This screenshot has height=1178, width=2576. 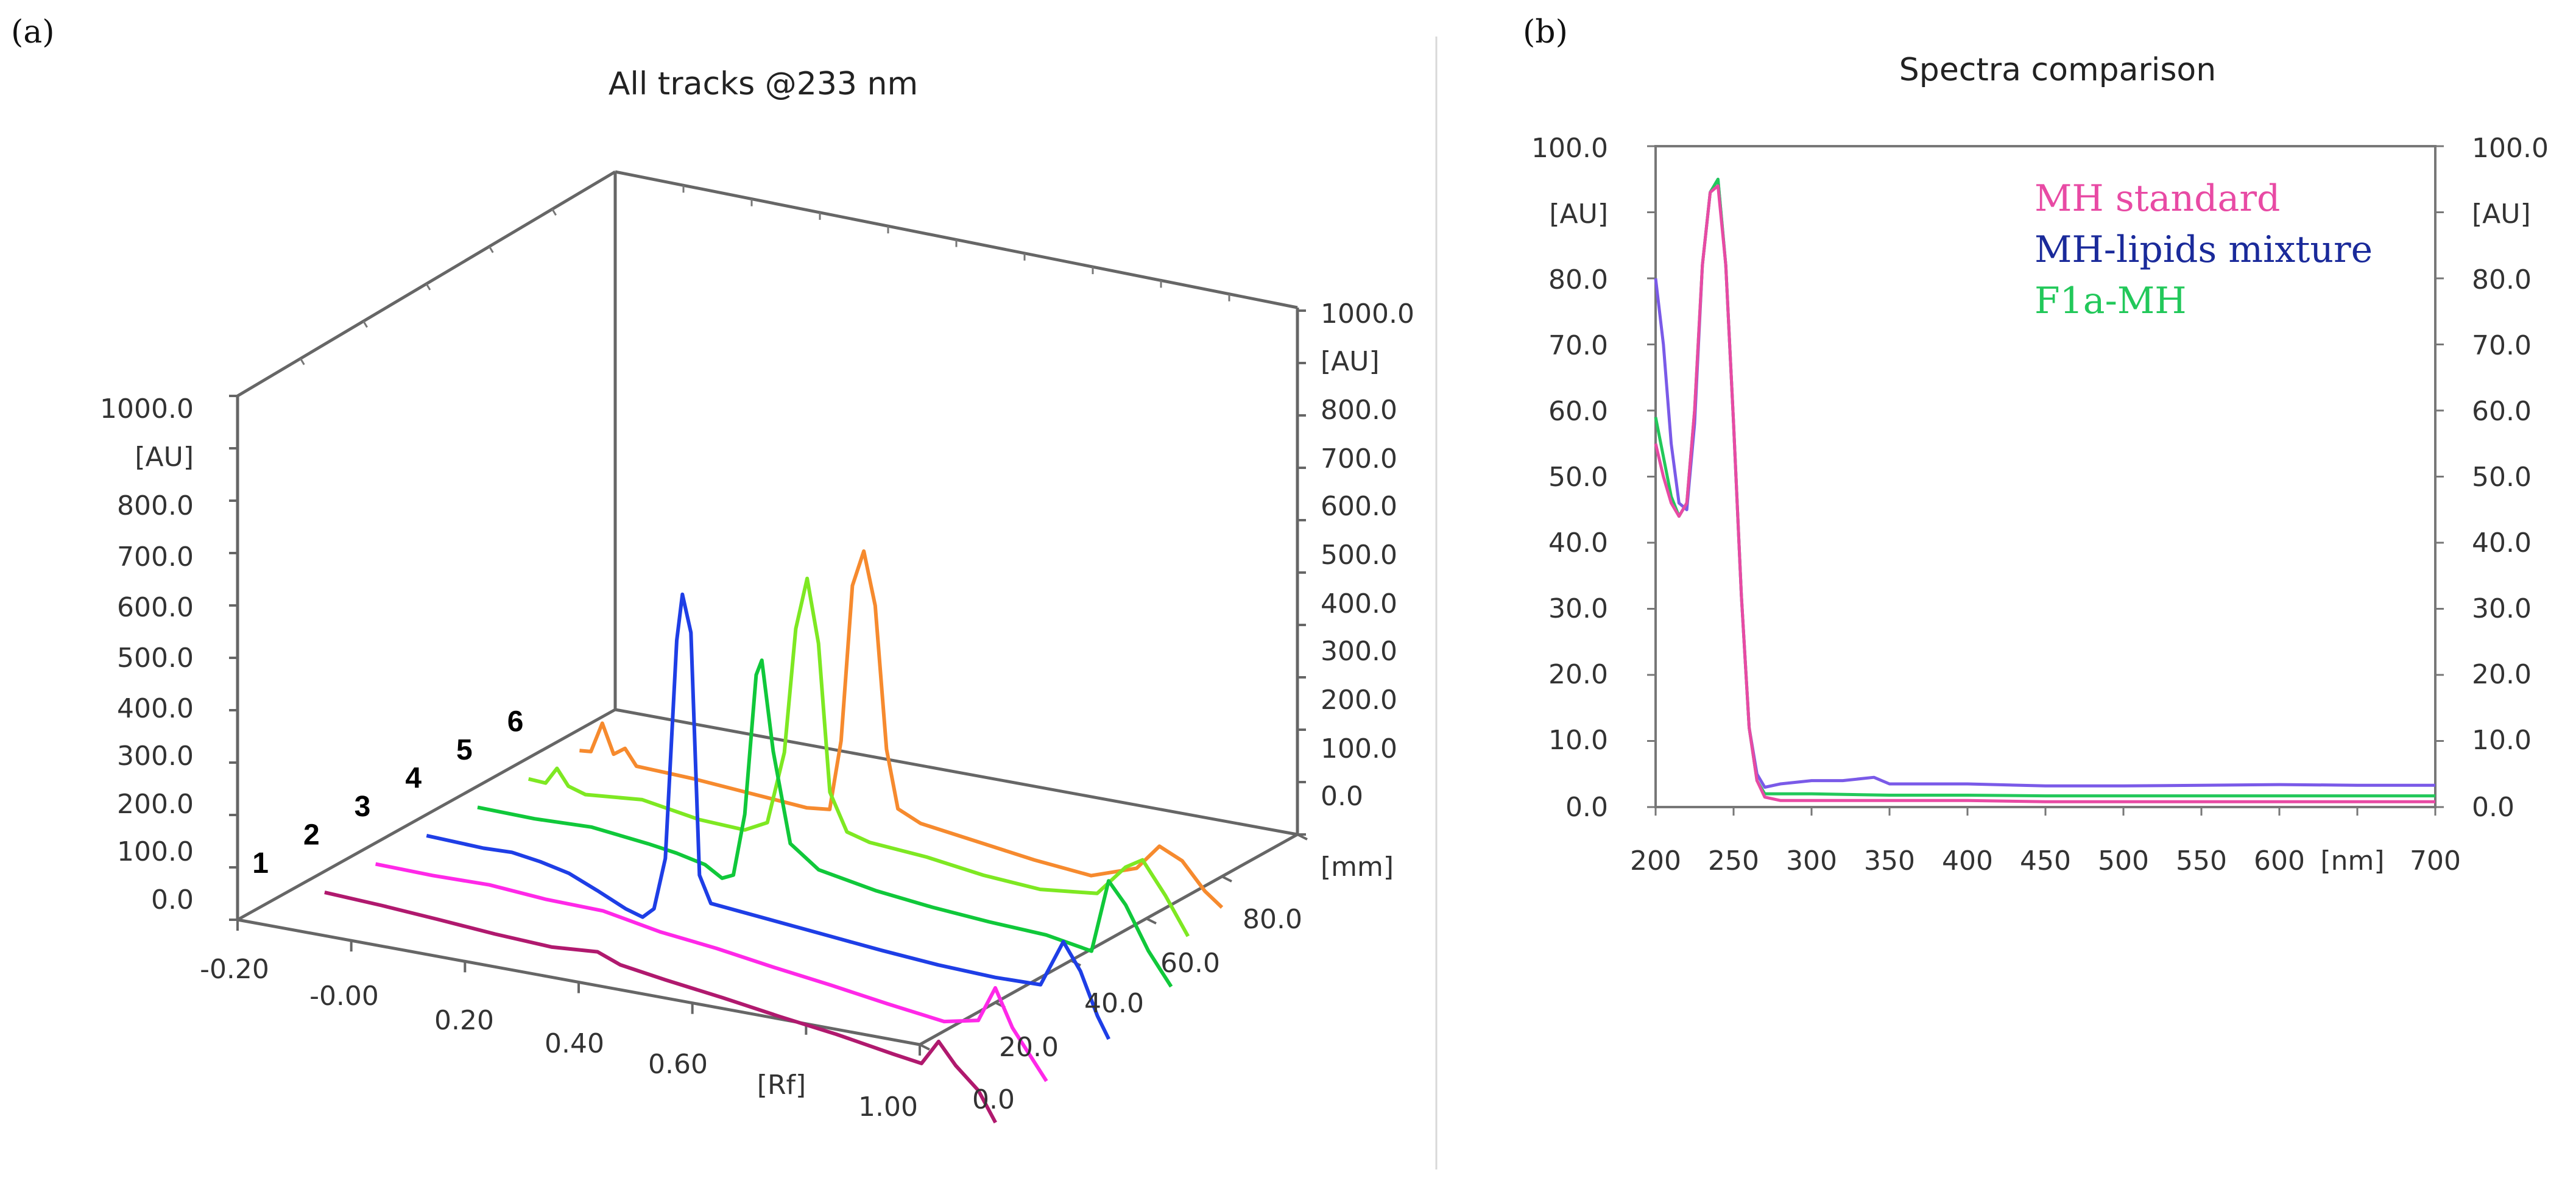 What do you see at coordinates (2502, 280) in the screenshot?
I see `y-right-tick: 80.0` at bounding box center [2502, 280].